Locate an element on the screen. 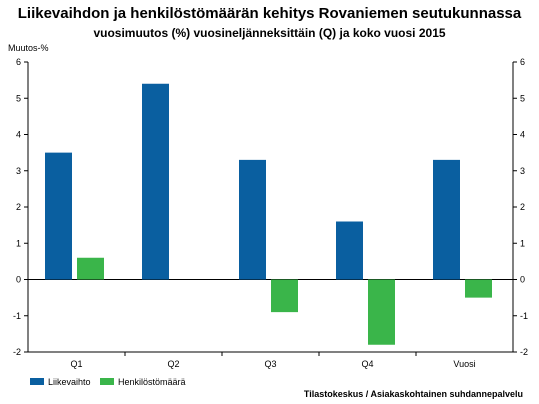 Image resolution: width=539 pixels, height=404 pixels. y-tick-label-right: 0 is located at coordinates (522, 280).